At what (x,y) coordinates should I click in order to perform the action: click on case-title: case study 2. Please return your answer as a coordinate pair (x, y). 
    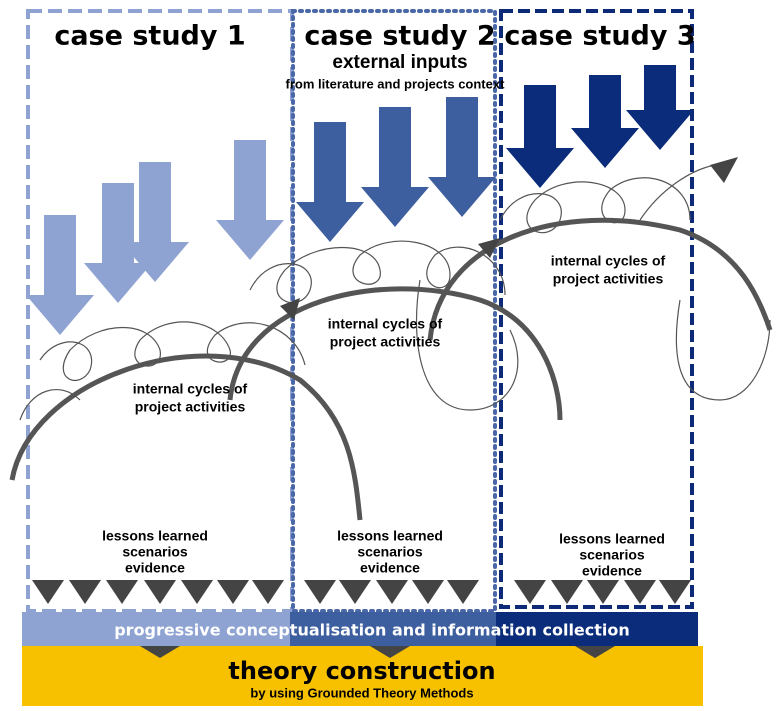
    Looking at the image, I should click on (399, 36).